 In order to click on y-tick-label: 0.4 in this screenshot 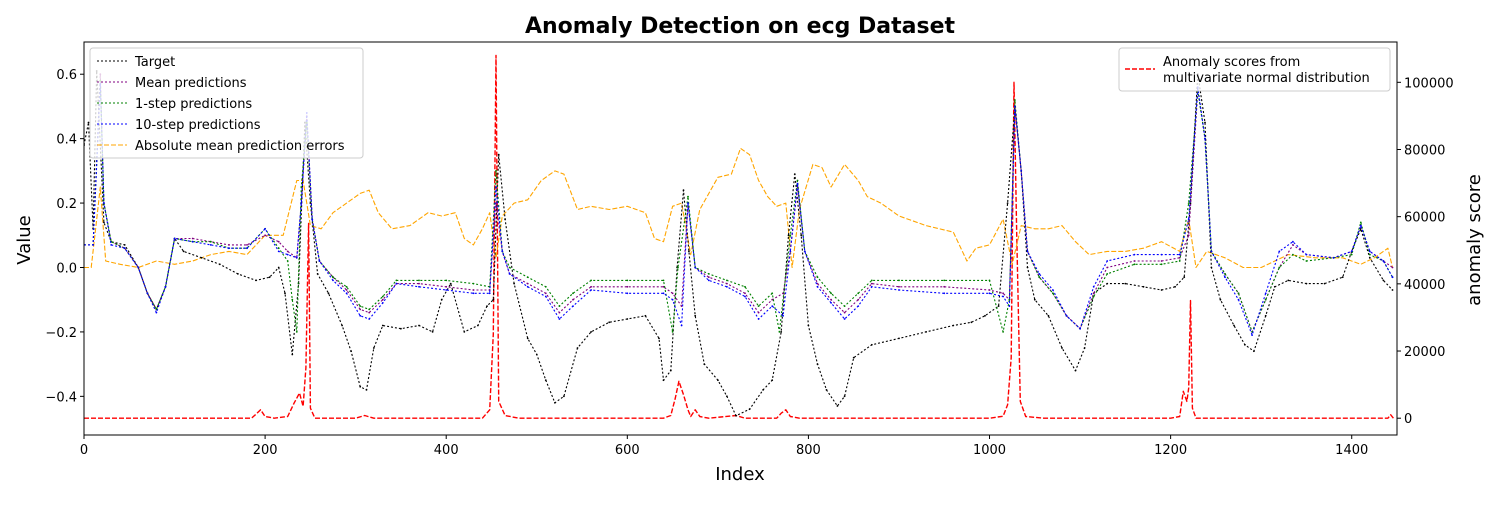, I will do `click(66, 140)`.